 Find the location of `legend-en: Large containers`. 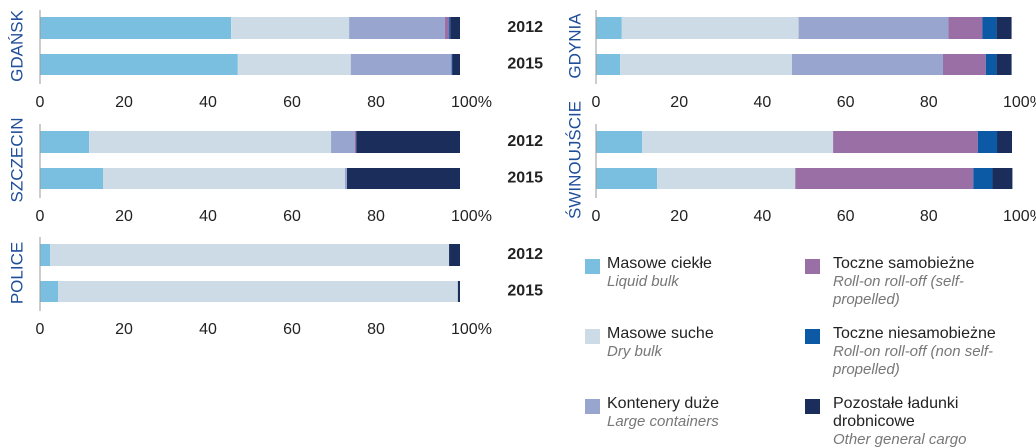

legend-en: Large containers is located at coordinates (663, 421).